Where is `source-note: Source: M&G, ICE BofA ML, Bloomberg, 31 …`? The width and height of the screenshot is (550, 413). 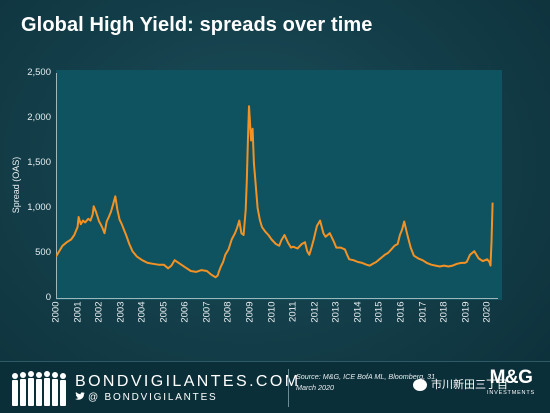
source-note: Source: M&G, ICE BofA ML, Bloomberg, 31 … is located at coordinates (366, 382).